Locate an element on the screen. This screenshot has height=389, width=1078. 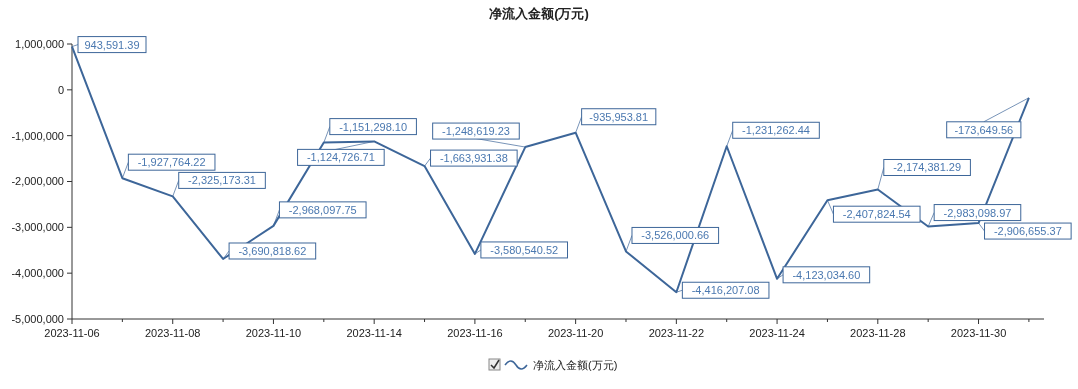
x-tick-label: 2023-11-10 is located at coordinates (273, 333).